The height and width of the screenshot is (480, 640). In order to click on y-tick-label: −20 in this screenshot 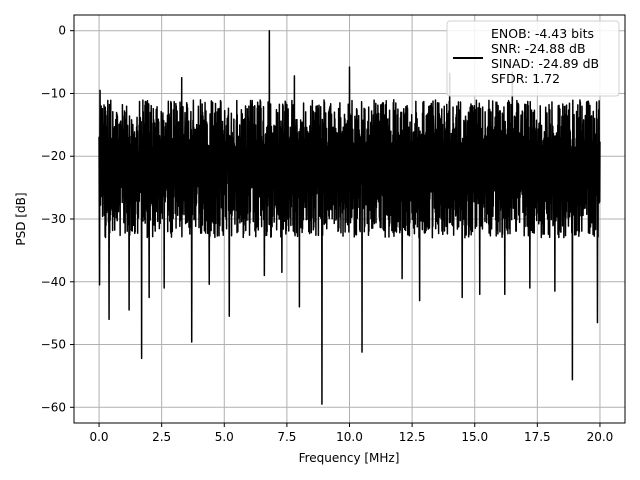, I will do `click(53, 156)`.